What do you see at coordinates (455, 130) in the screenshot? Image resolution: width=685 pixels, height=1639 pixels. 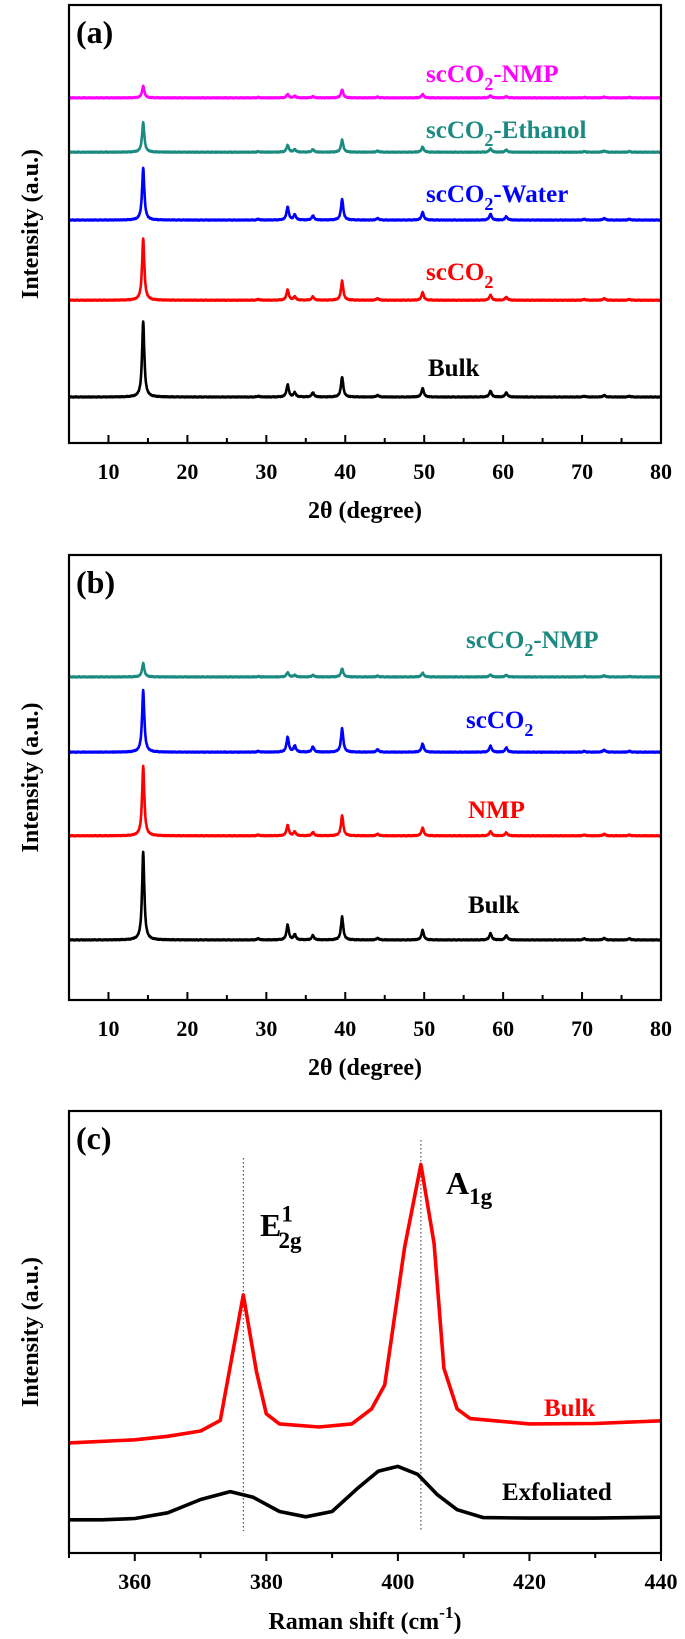 I see `series-label-scco2-ethanol-part: scCO` at bounding box center [455, 130].